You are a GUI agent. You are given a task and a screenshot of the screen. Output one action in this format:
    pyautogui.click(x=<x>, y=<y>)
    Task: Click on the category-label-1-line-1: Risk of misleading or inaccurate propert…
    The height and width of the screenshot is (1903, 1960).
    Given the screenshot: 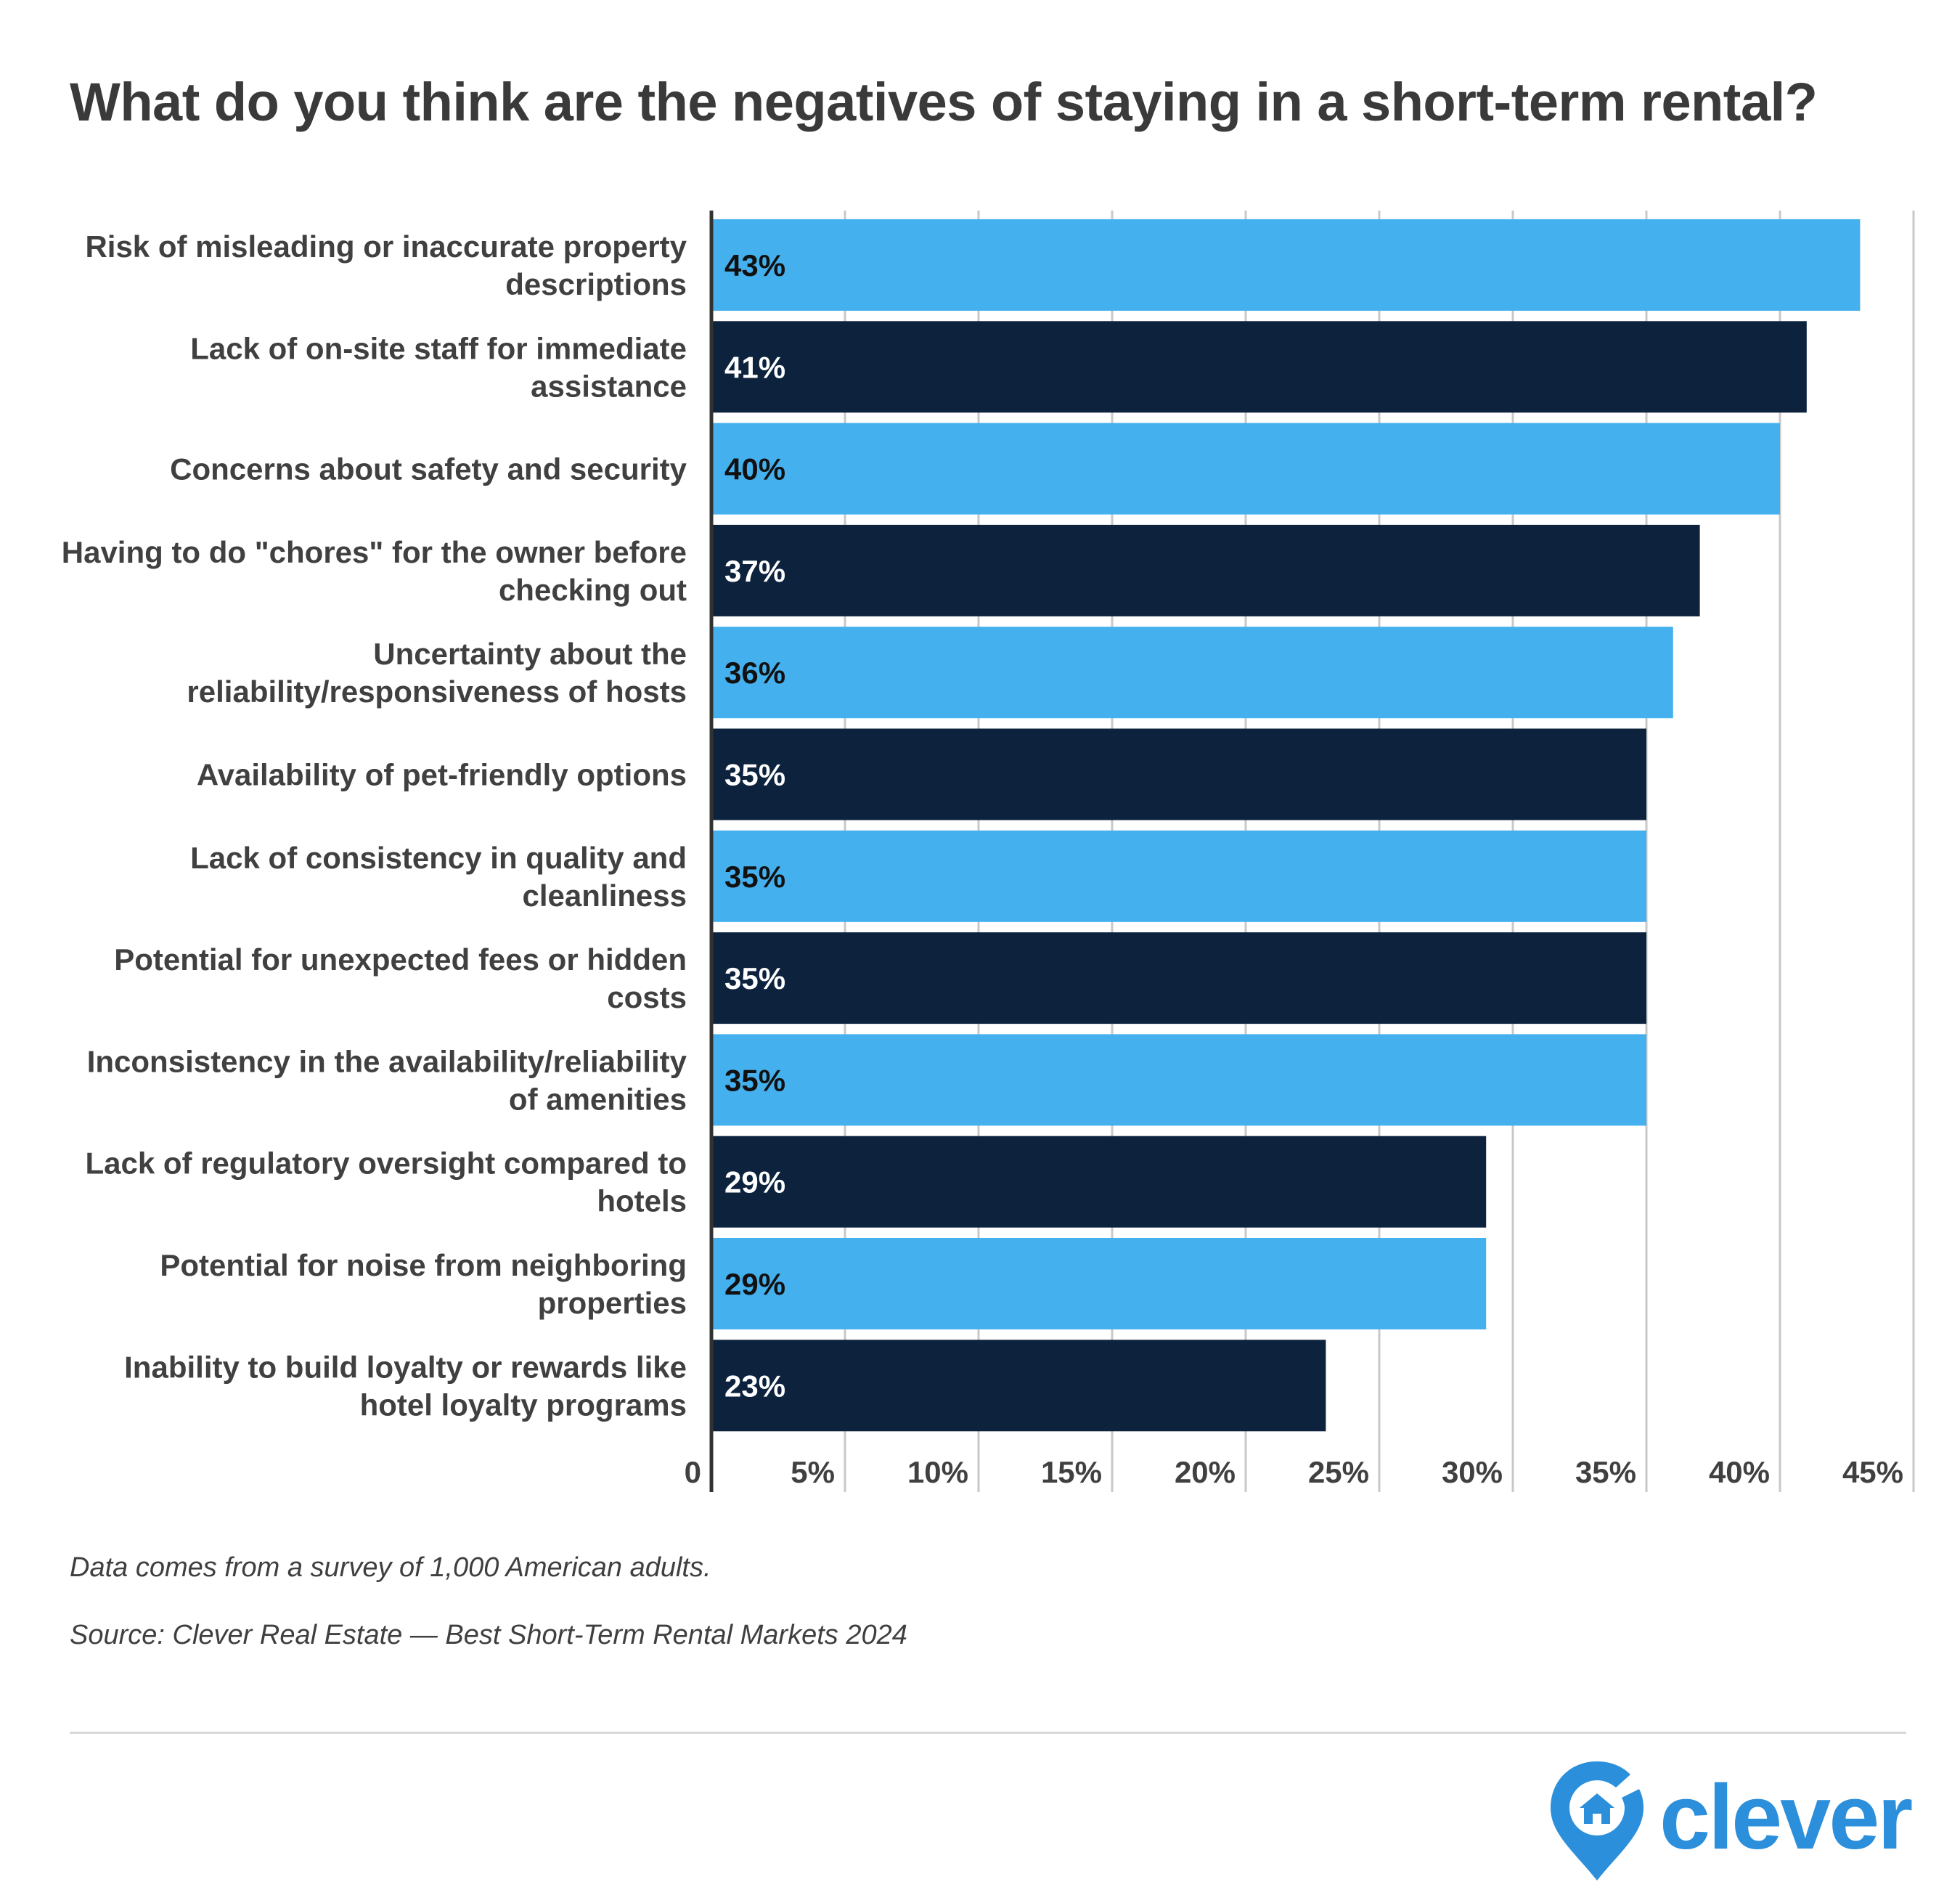 What is the action you would take?
    pyautogui.click(x=386, y=246)
    